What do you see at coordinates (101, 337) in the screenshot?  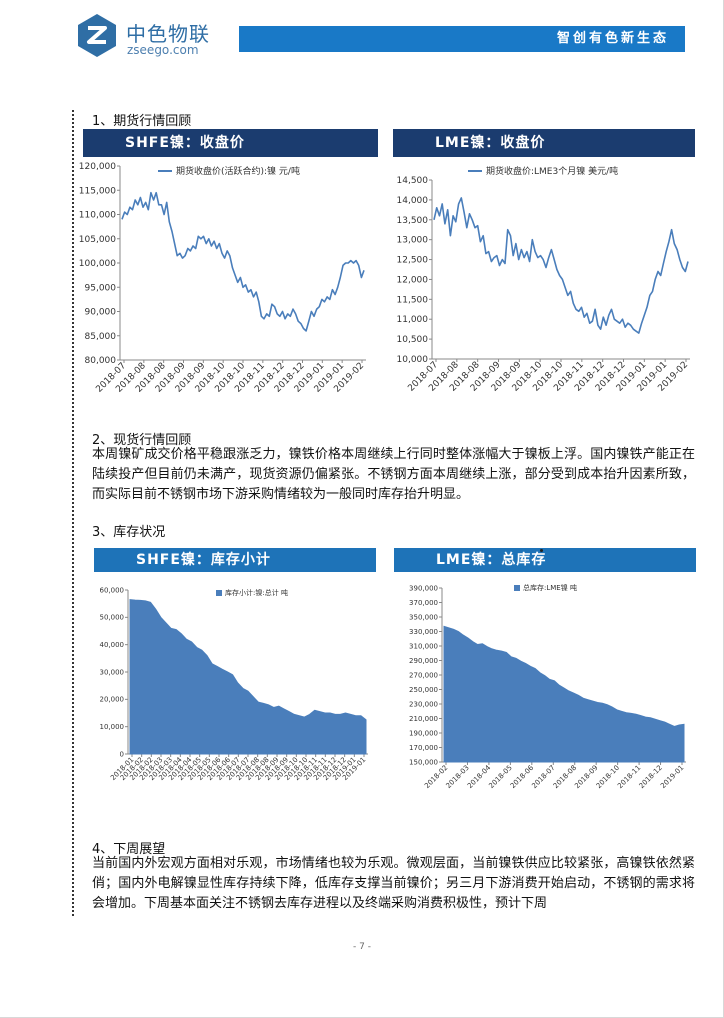 I see `y-tick-label: 85,000` at bounding box center [101, 337].